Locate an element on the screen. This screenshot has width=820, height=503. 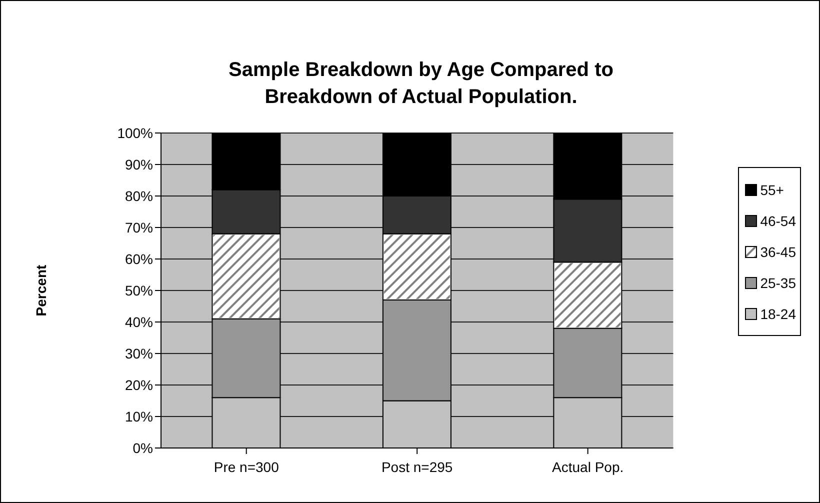
legend-label: 18-24 is located at coordinates (778, 314).